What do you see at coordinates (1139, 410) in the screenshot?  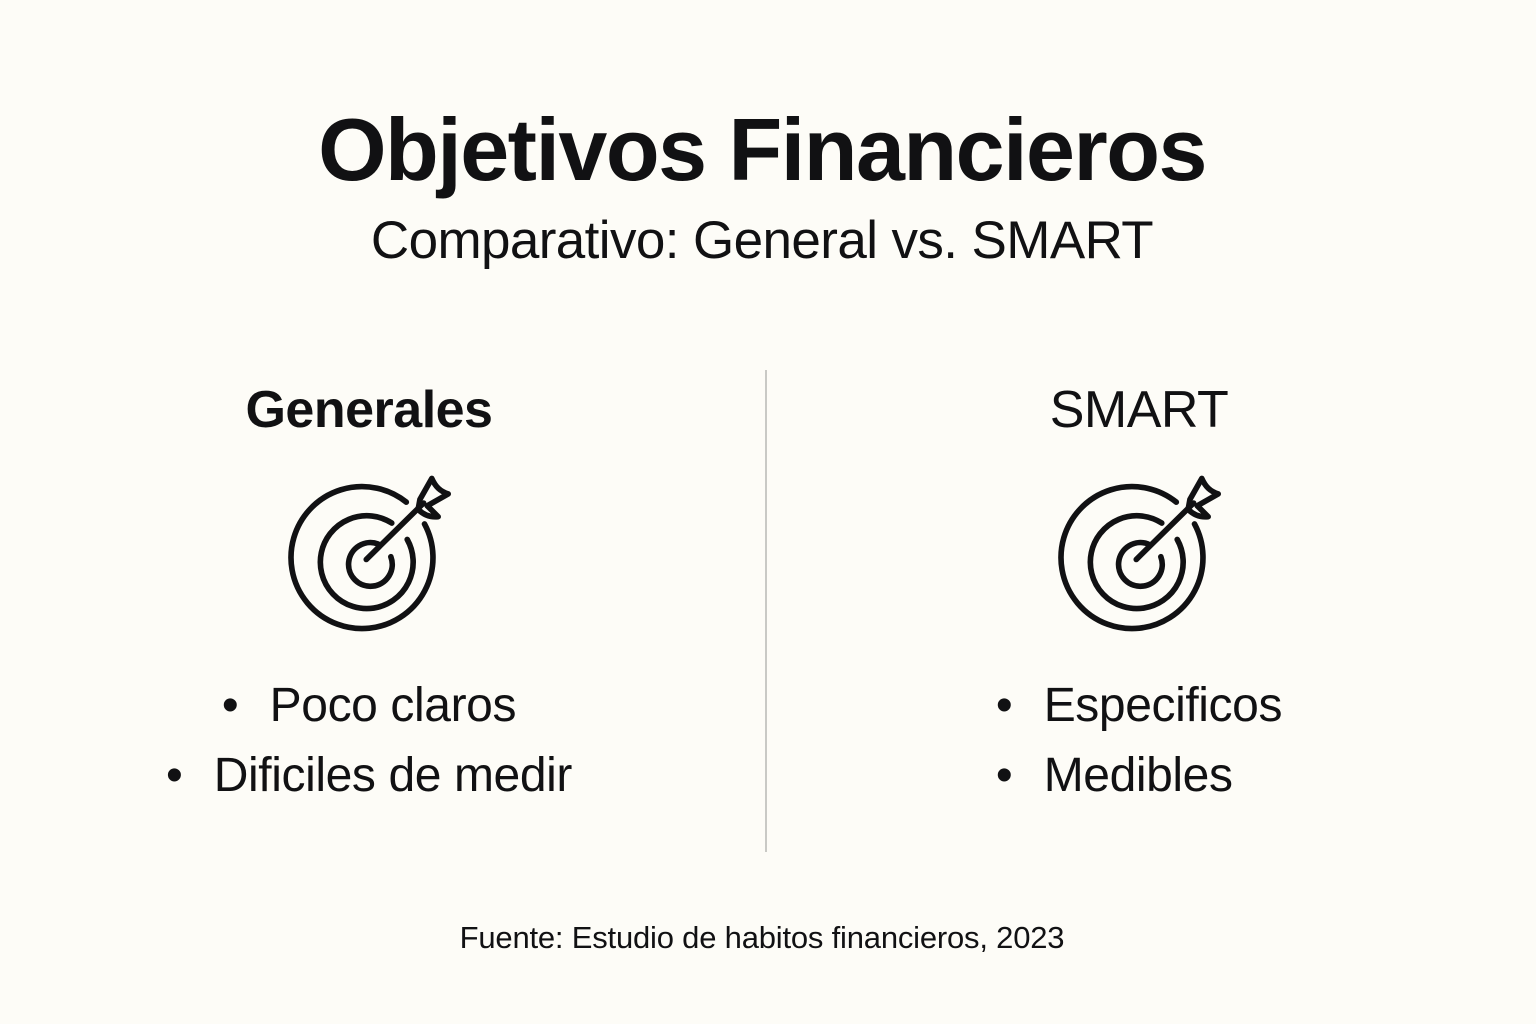 I see `column-heading-smart: SMART` at bounding box center [1139, 410].